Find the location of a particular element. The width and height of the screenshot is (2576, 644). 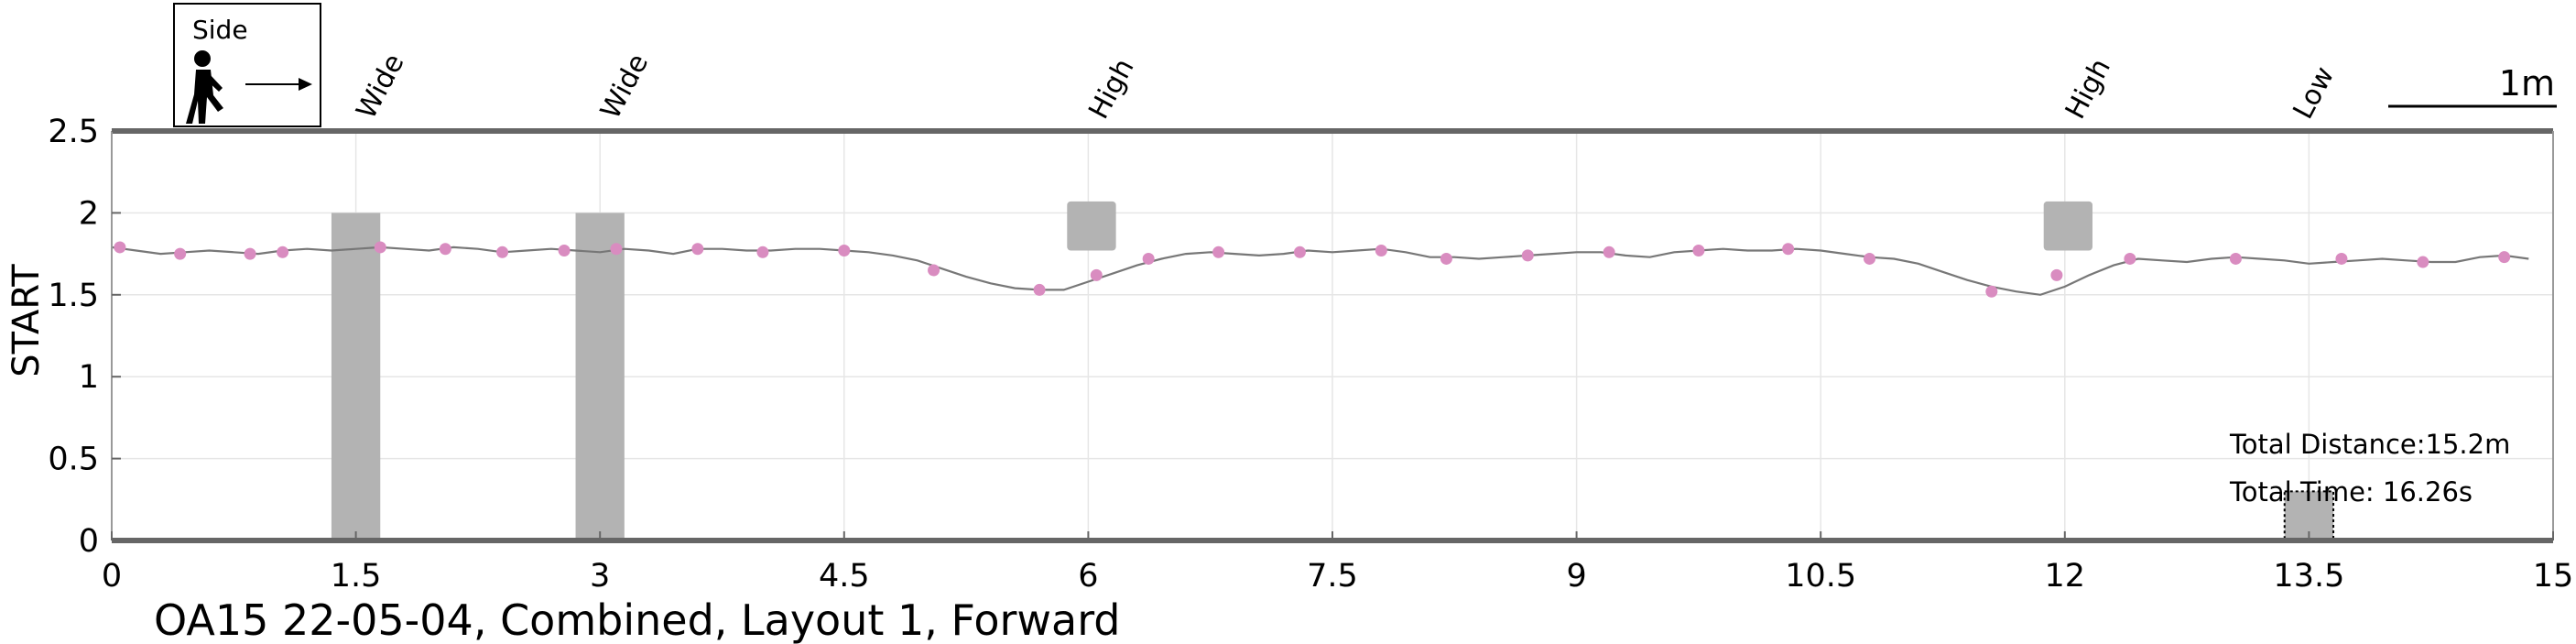

x-tick-label: 4.5 is located at coordinates (844, 577).